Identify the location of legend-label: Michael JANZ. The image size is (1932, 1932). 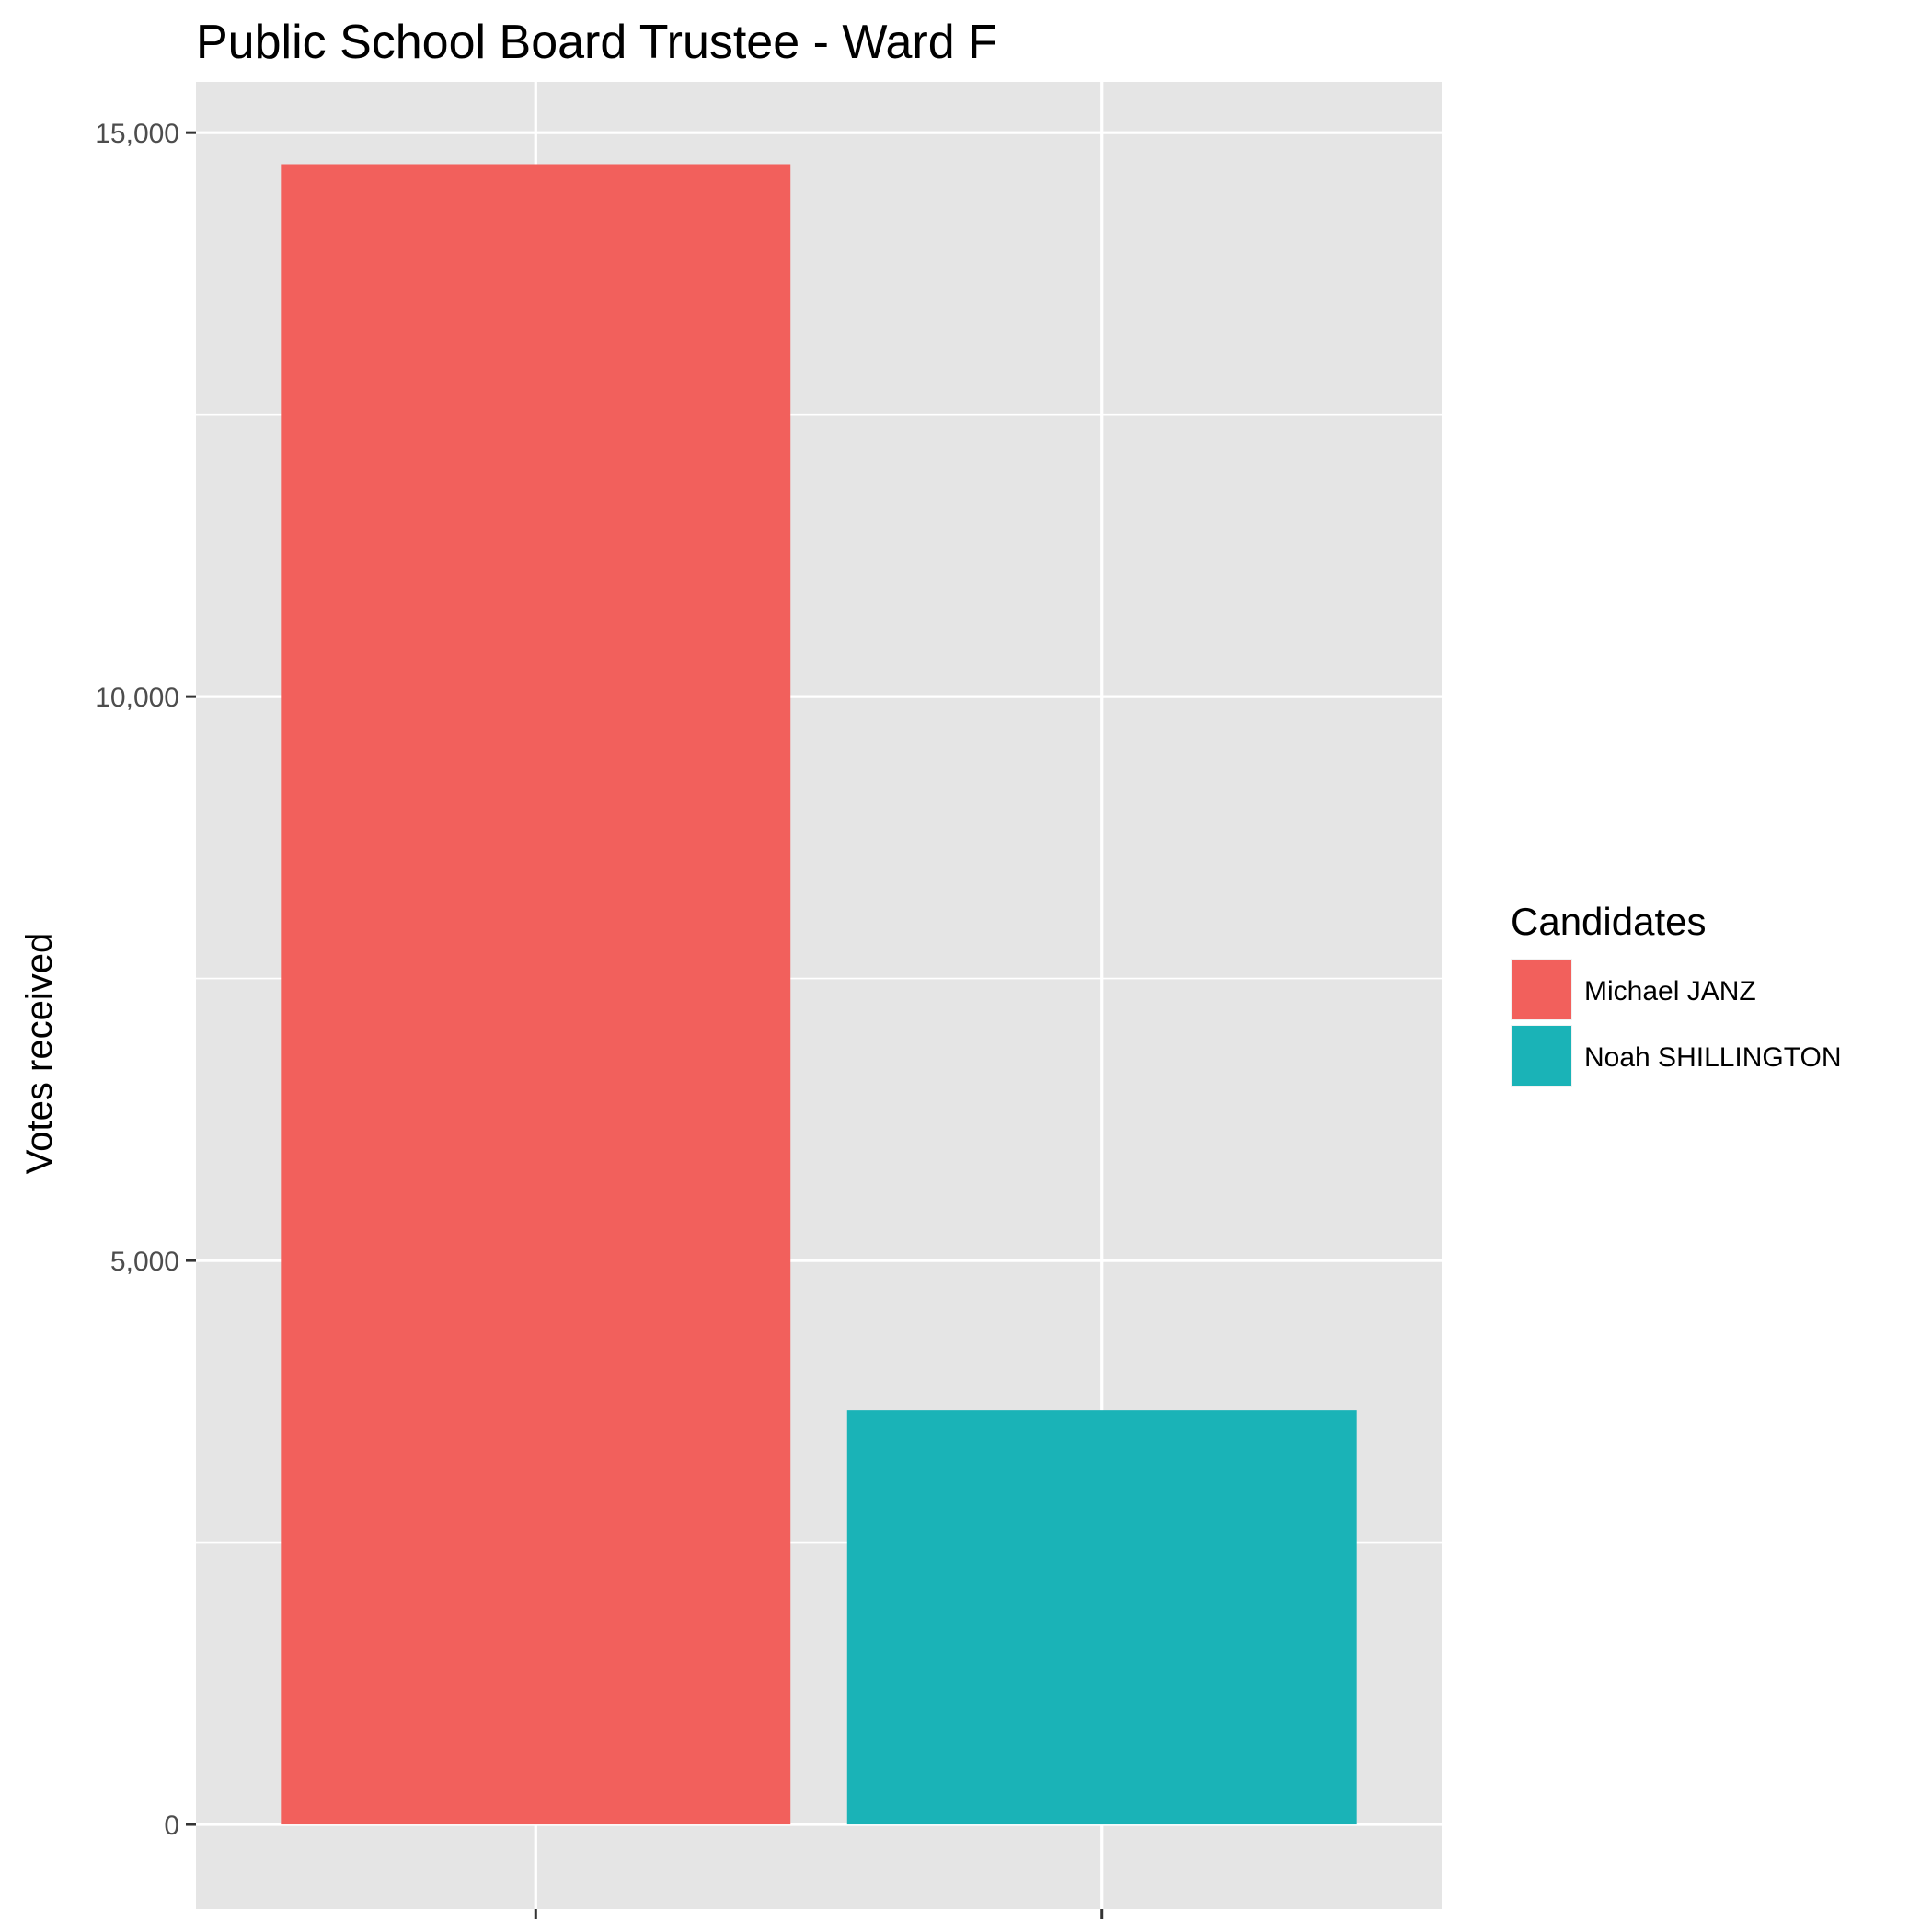
(1670, 991).